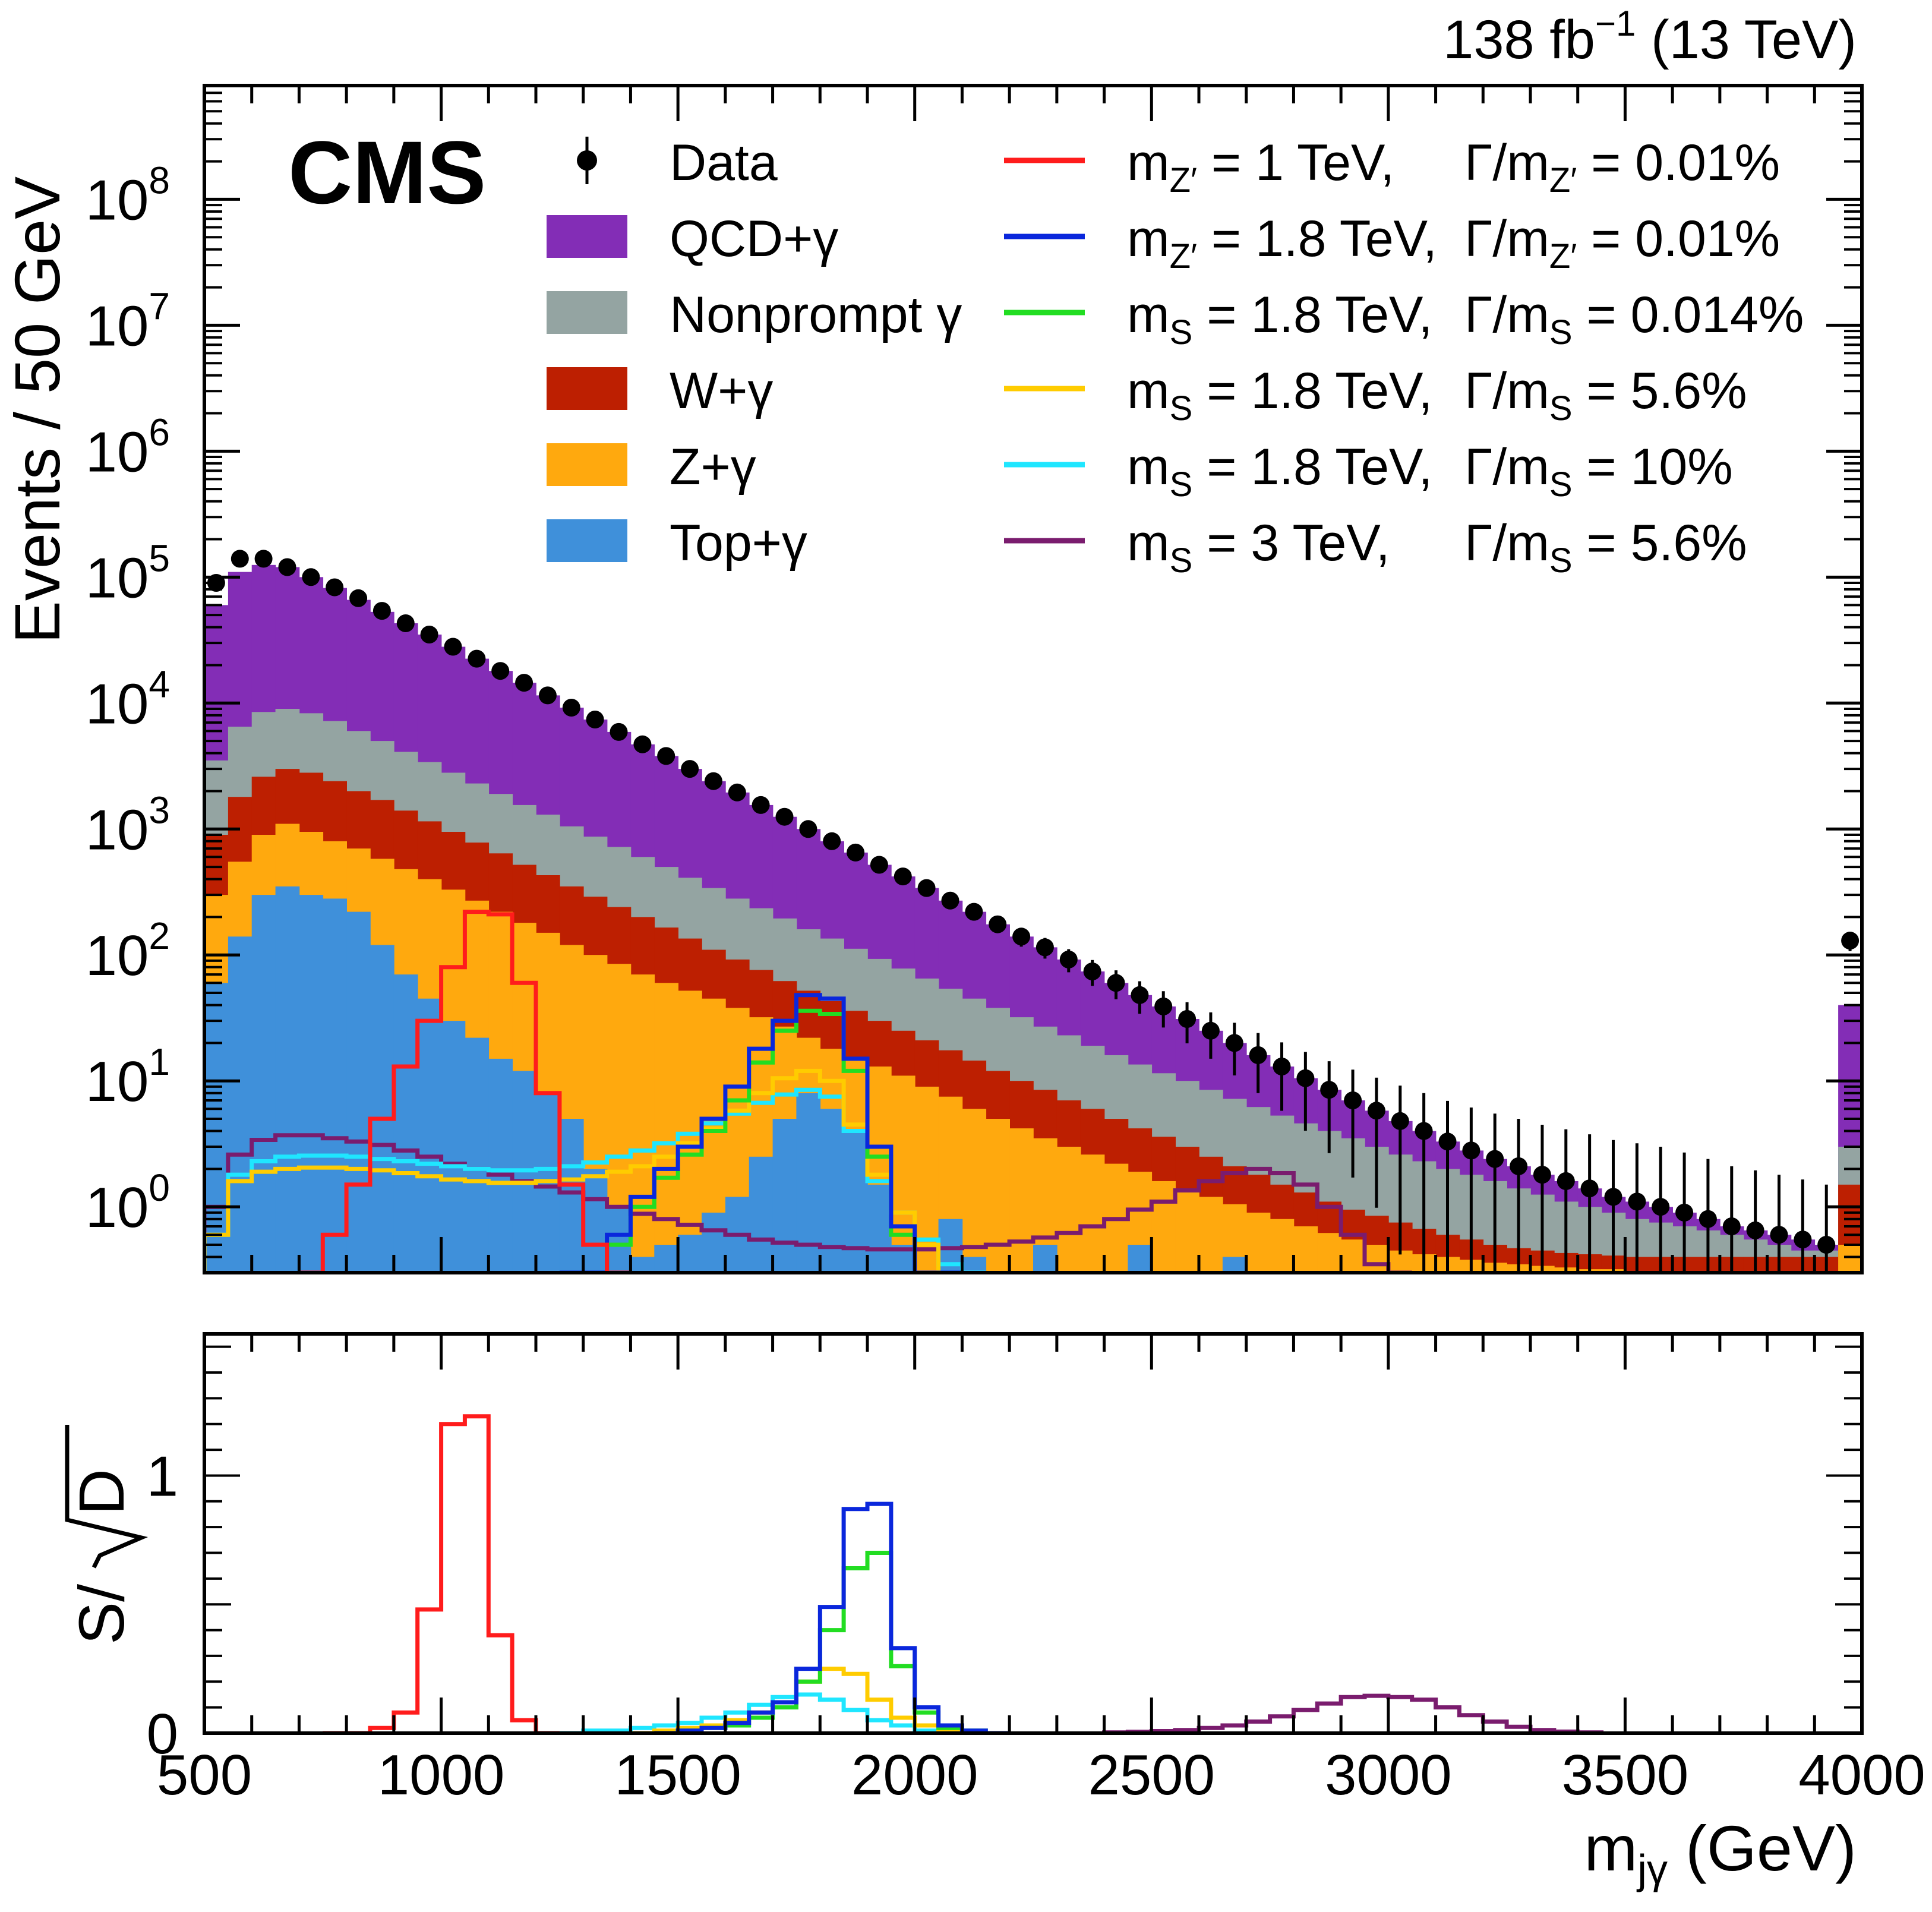  What do you see at coordinates (1353, 1713) in the screenshot?
I see `sig_s3-ratio-curve` at bounding box center [1353, 1713].